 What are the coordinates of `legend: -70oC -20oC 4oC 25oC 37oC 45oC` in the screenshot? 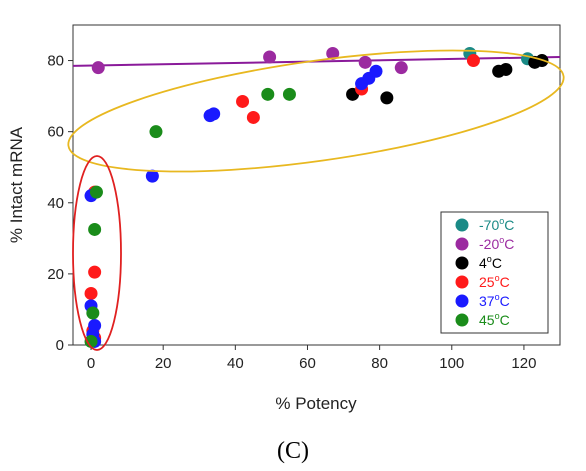 It's located at (494, 272).